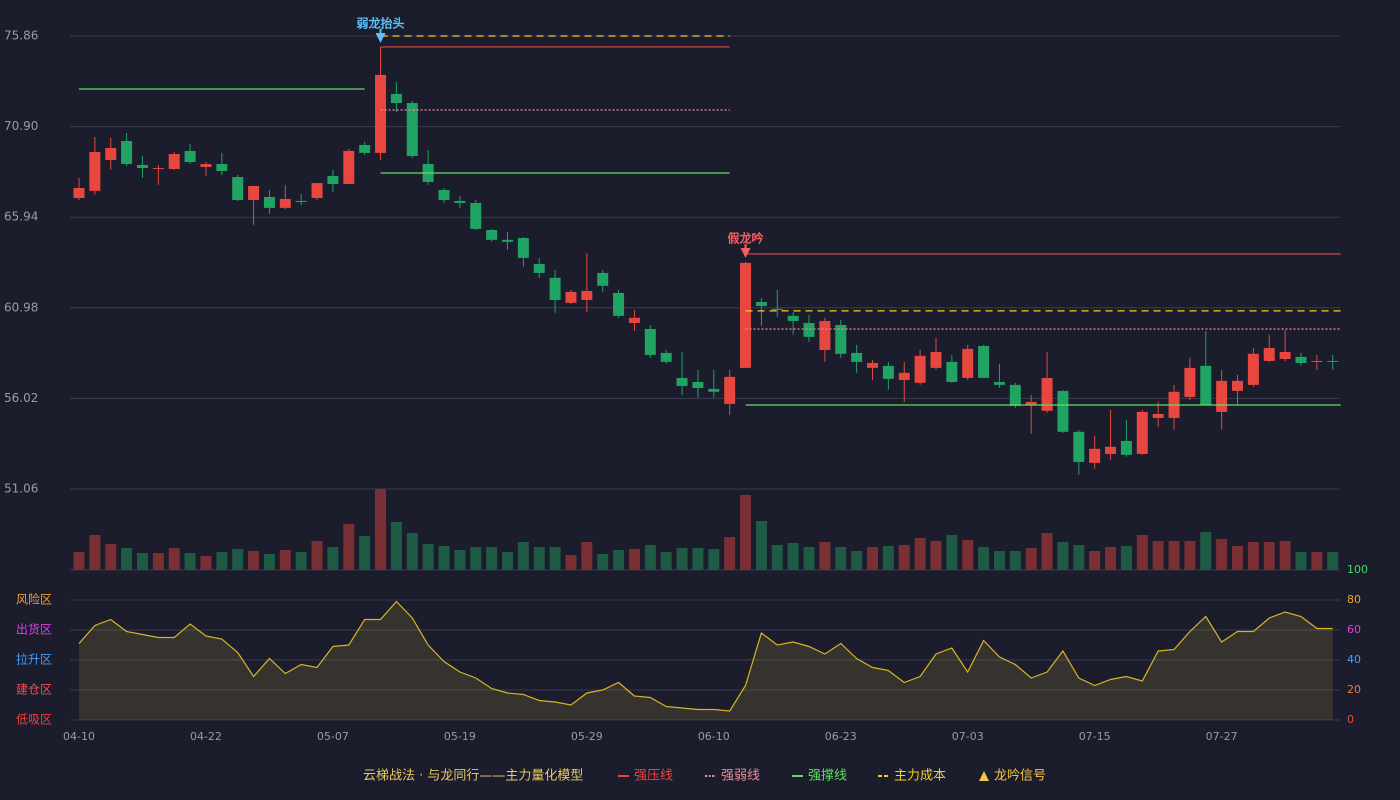 The width and height of the screenshot is (1400, 800). I want to click on x-tick-label: 07-03, so click(968, 736).